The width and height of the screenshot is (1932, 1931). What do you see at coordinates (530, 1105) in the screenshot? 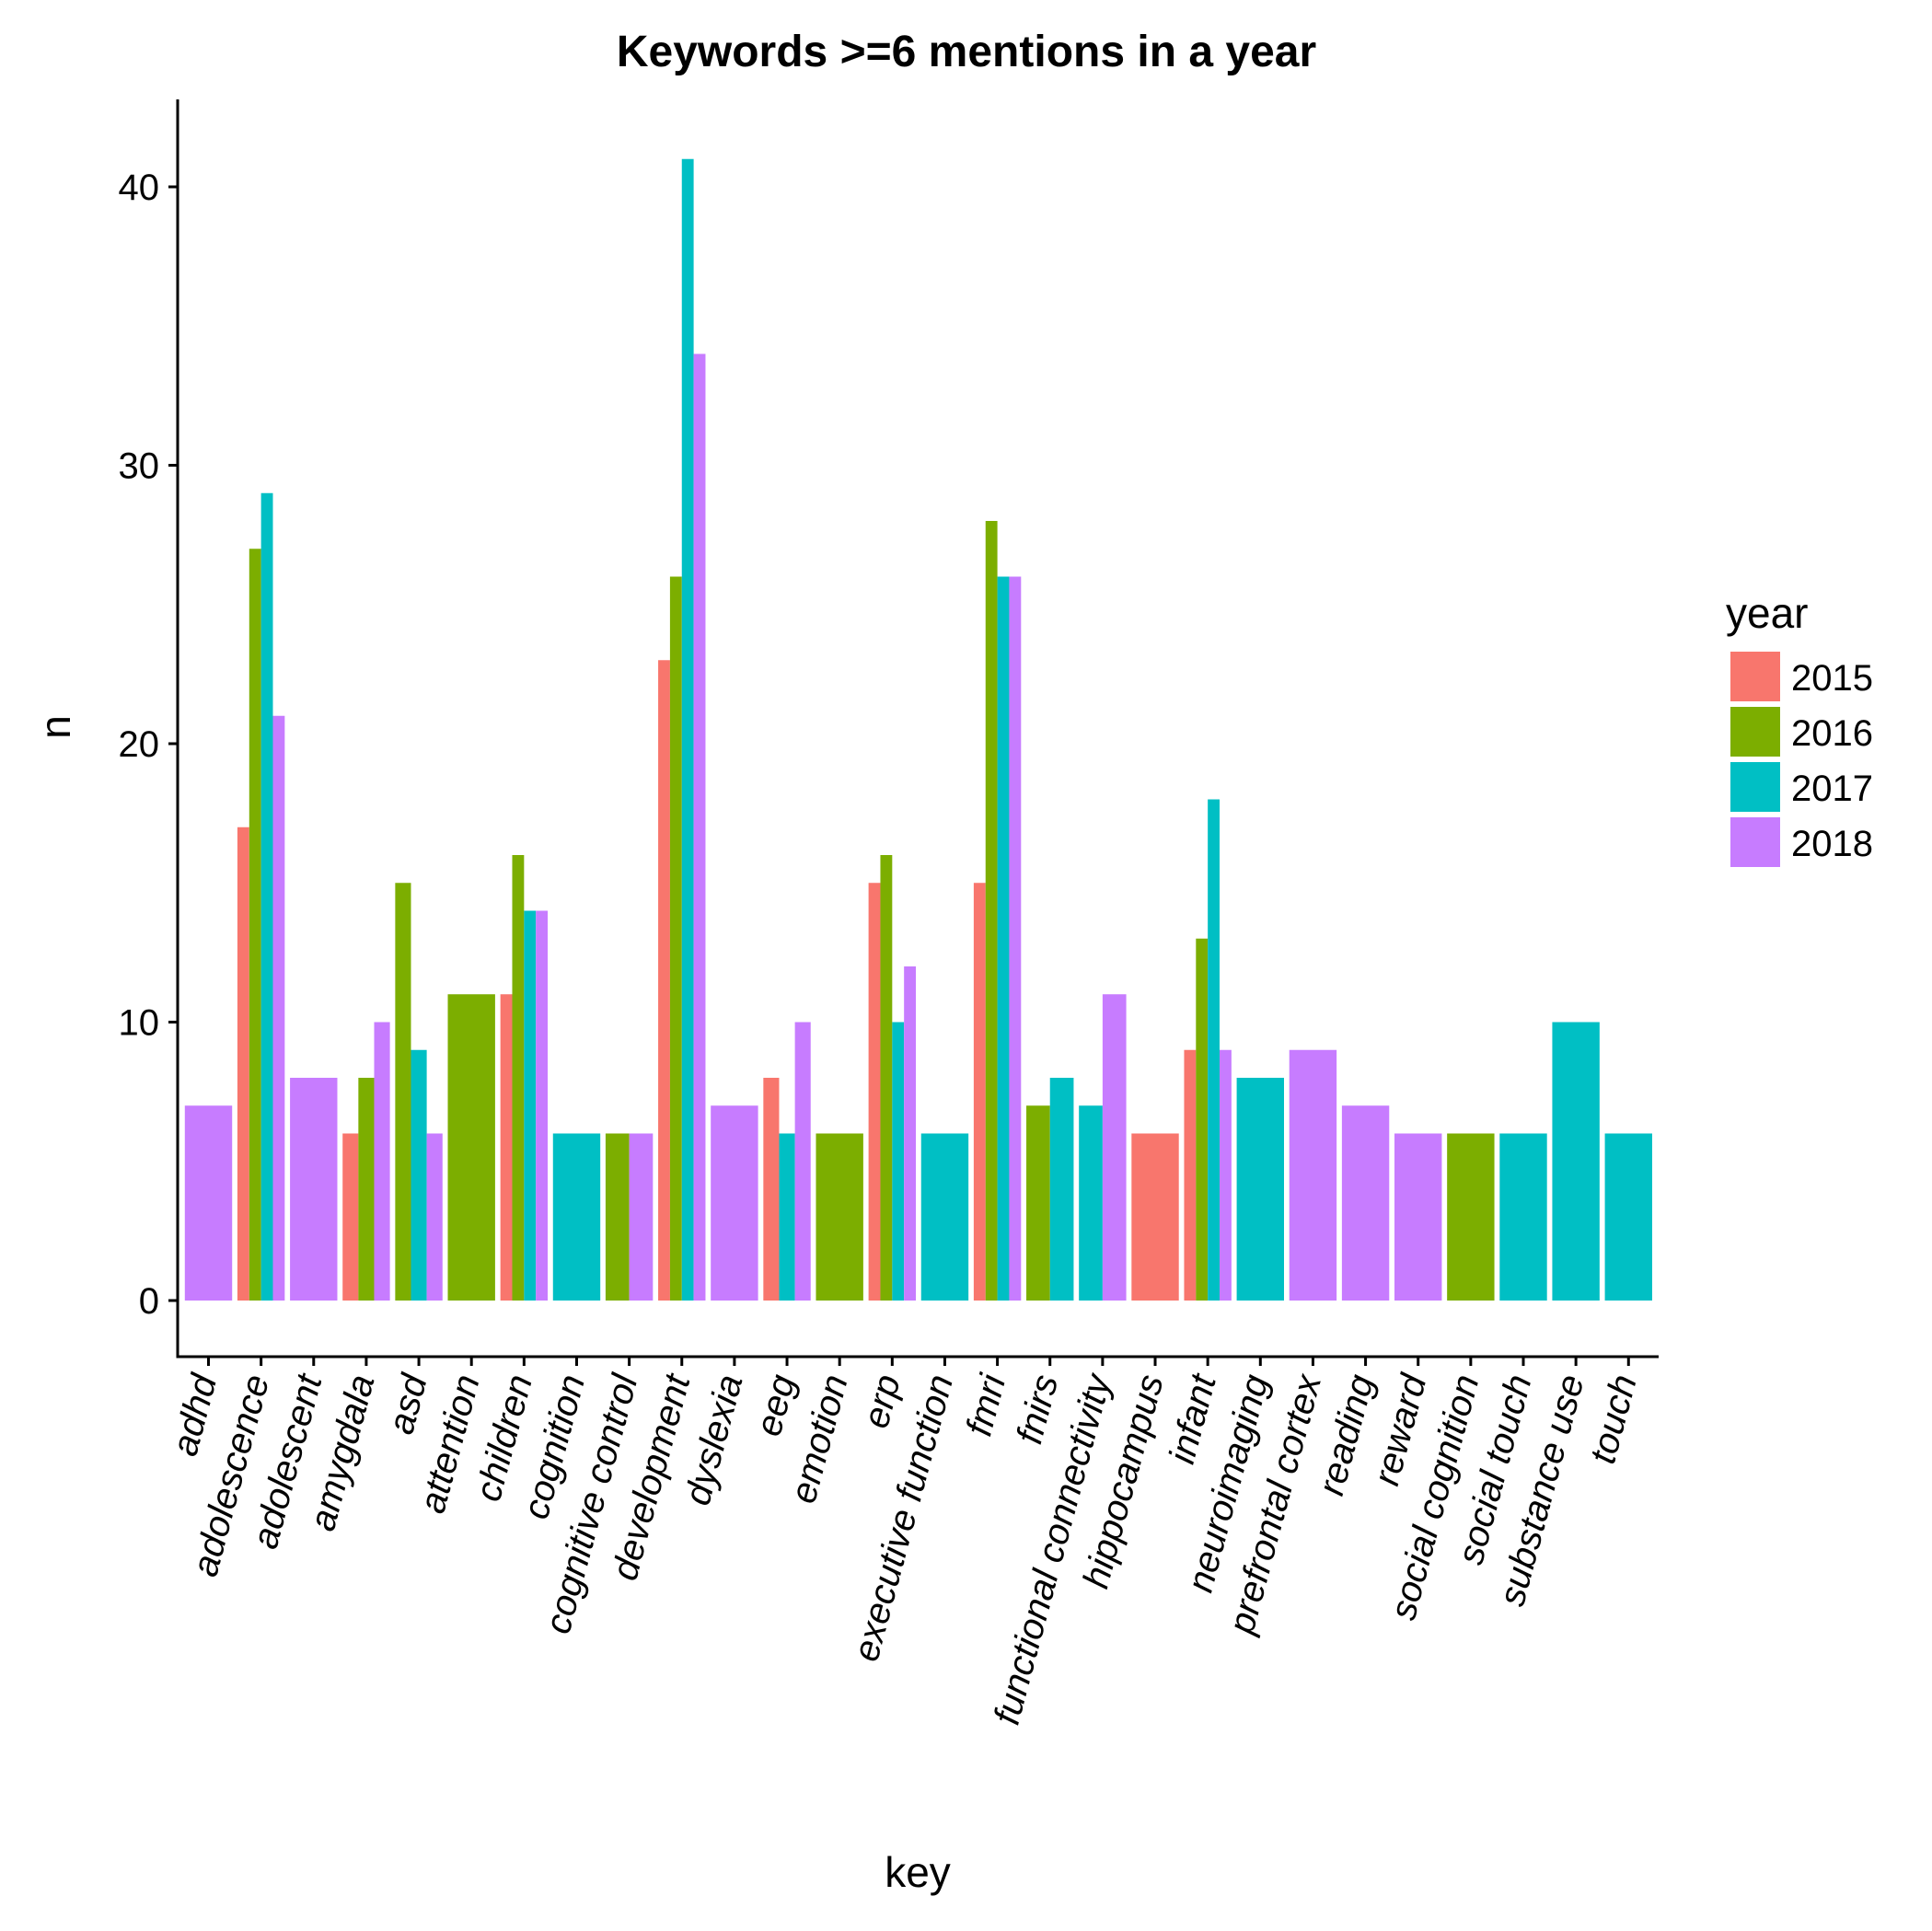
I see `bar-children-2017` at bounding box center [530, 1105].